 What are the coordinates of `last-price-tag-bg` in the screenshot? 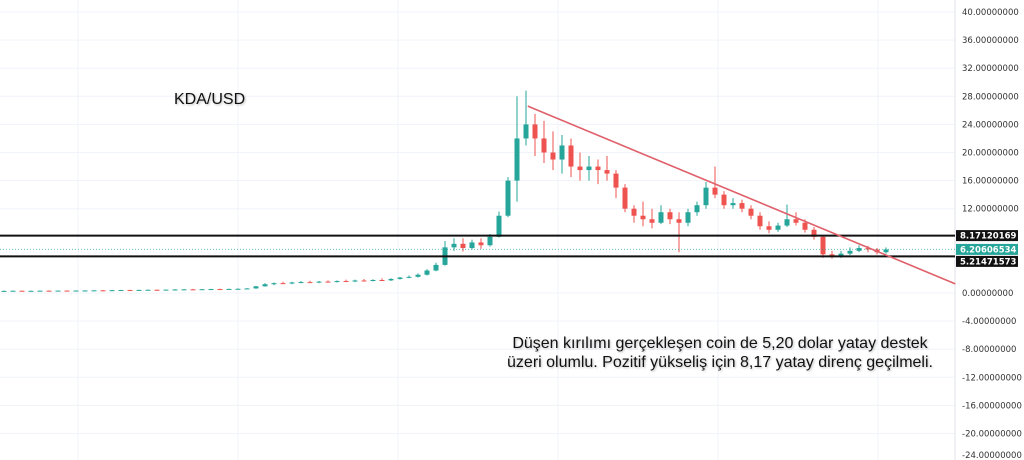 It's located at (987, 249).